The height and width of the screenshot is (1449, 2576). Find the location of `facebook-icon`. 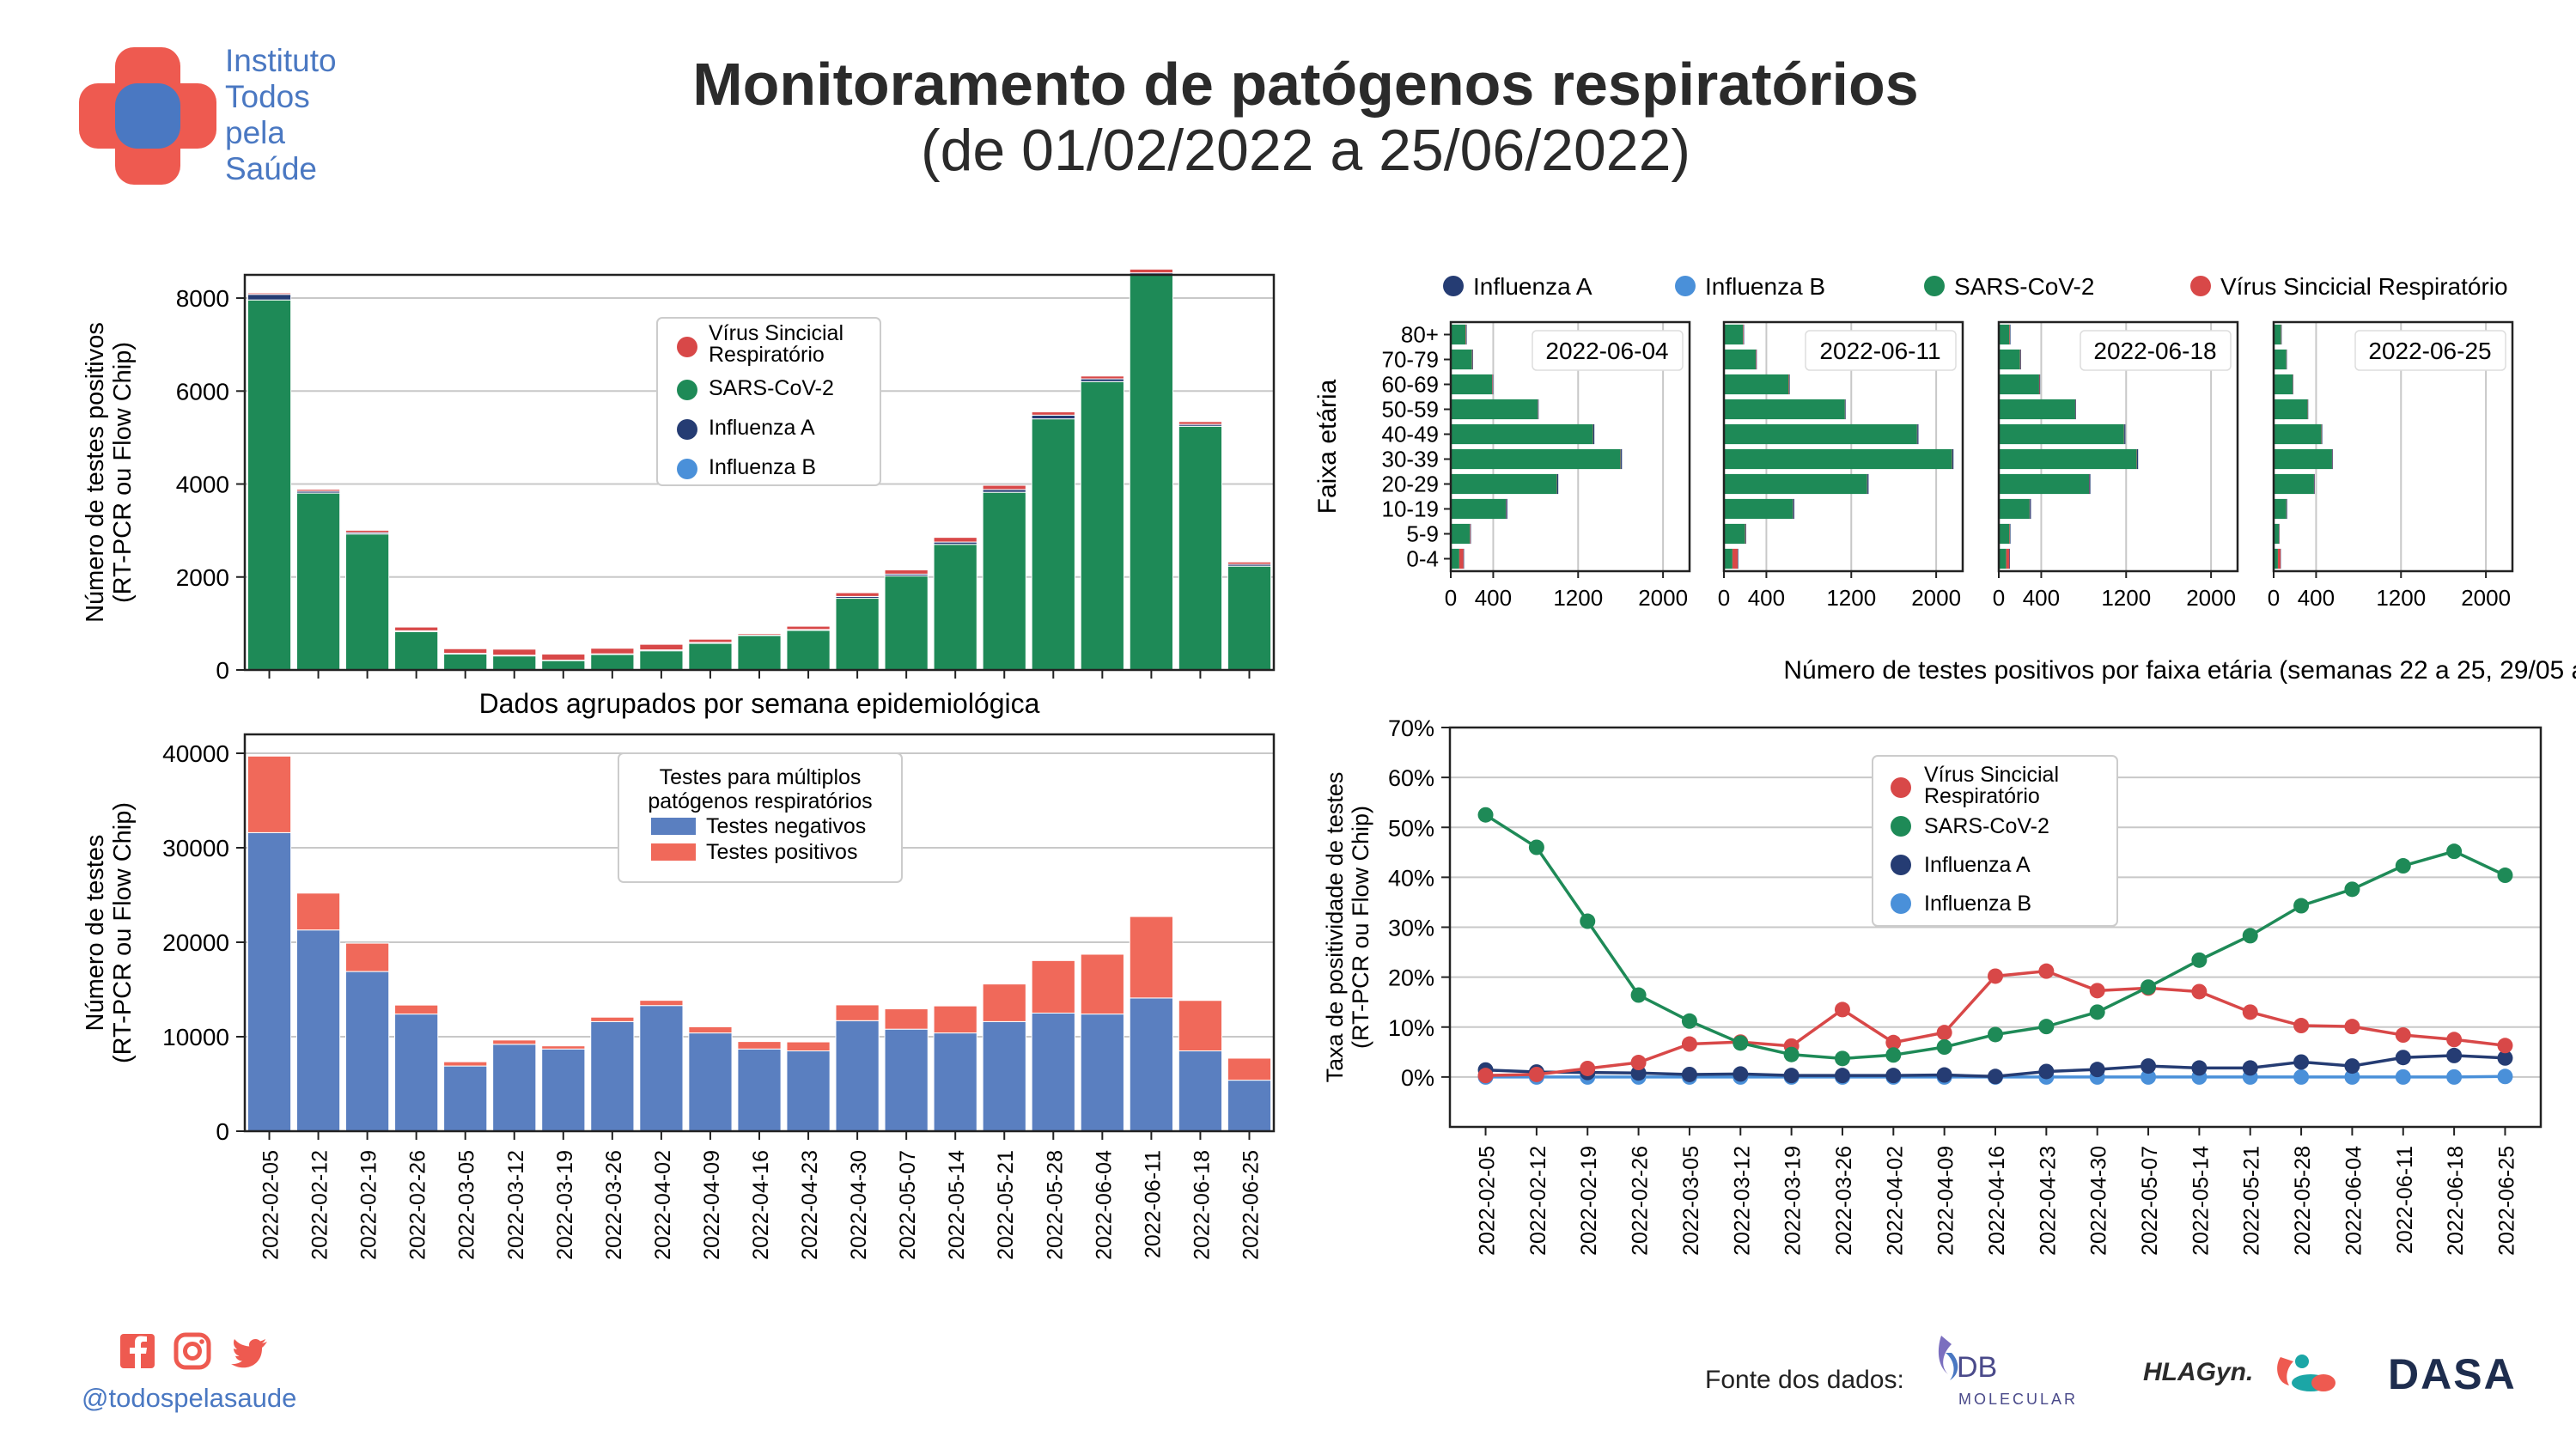

facebook-icon is located at coordinates (137, 1351).